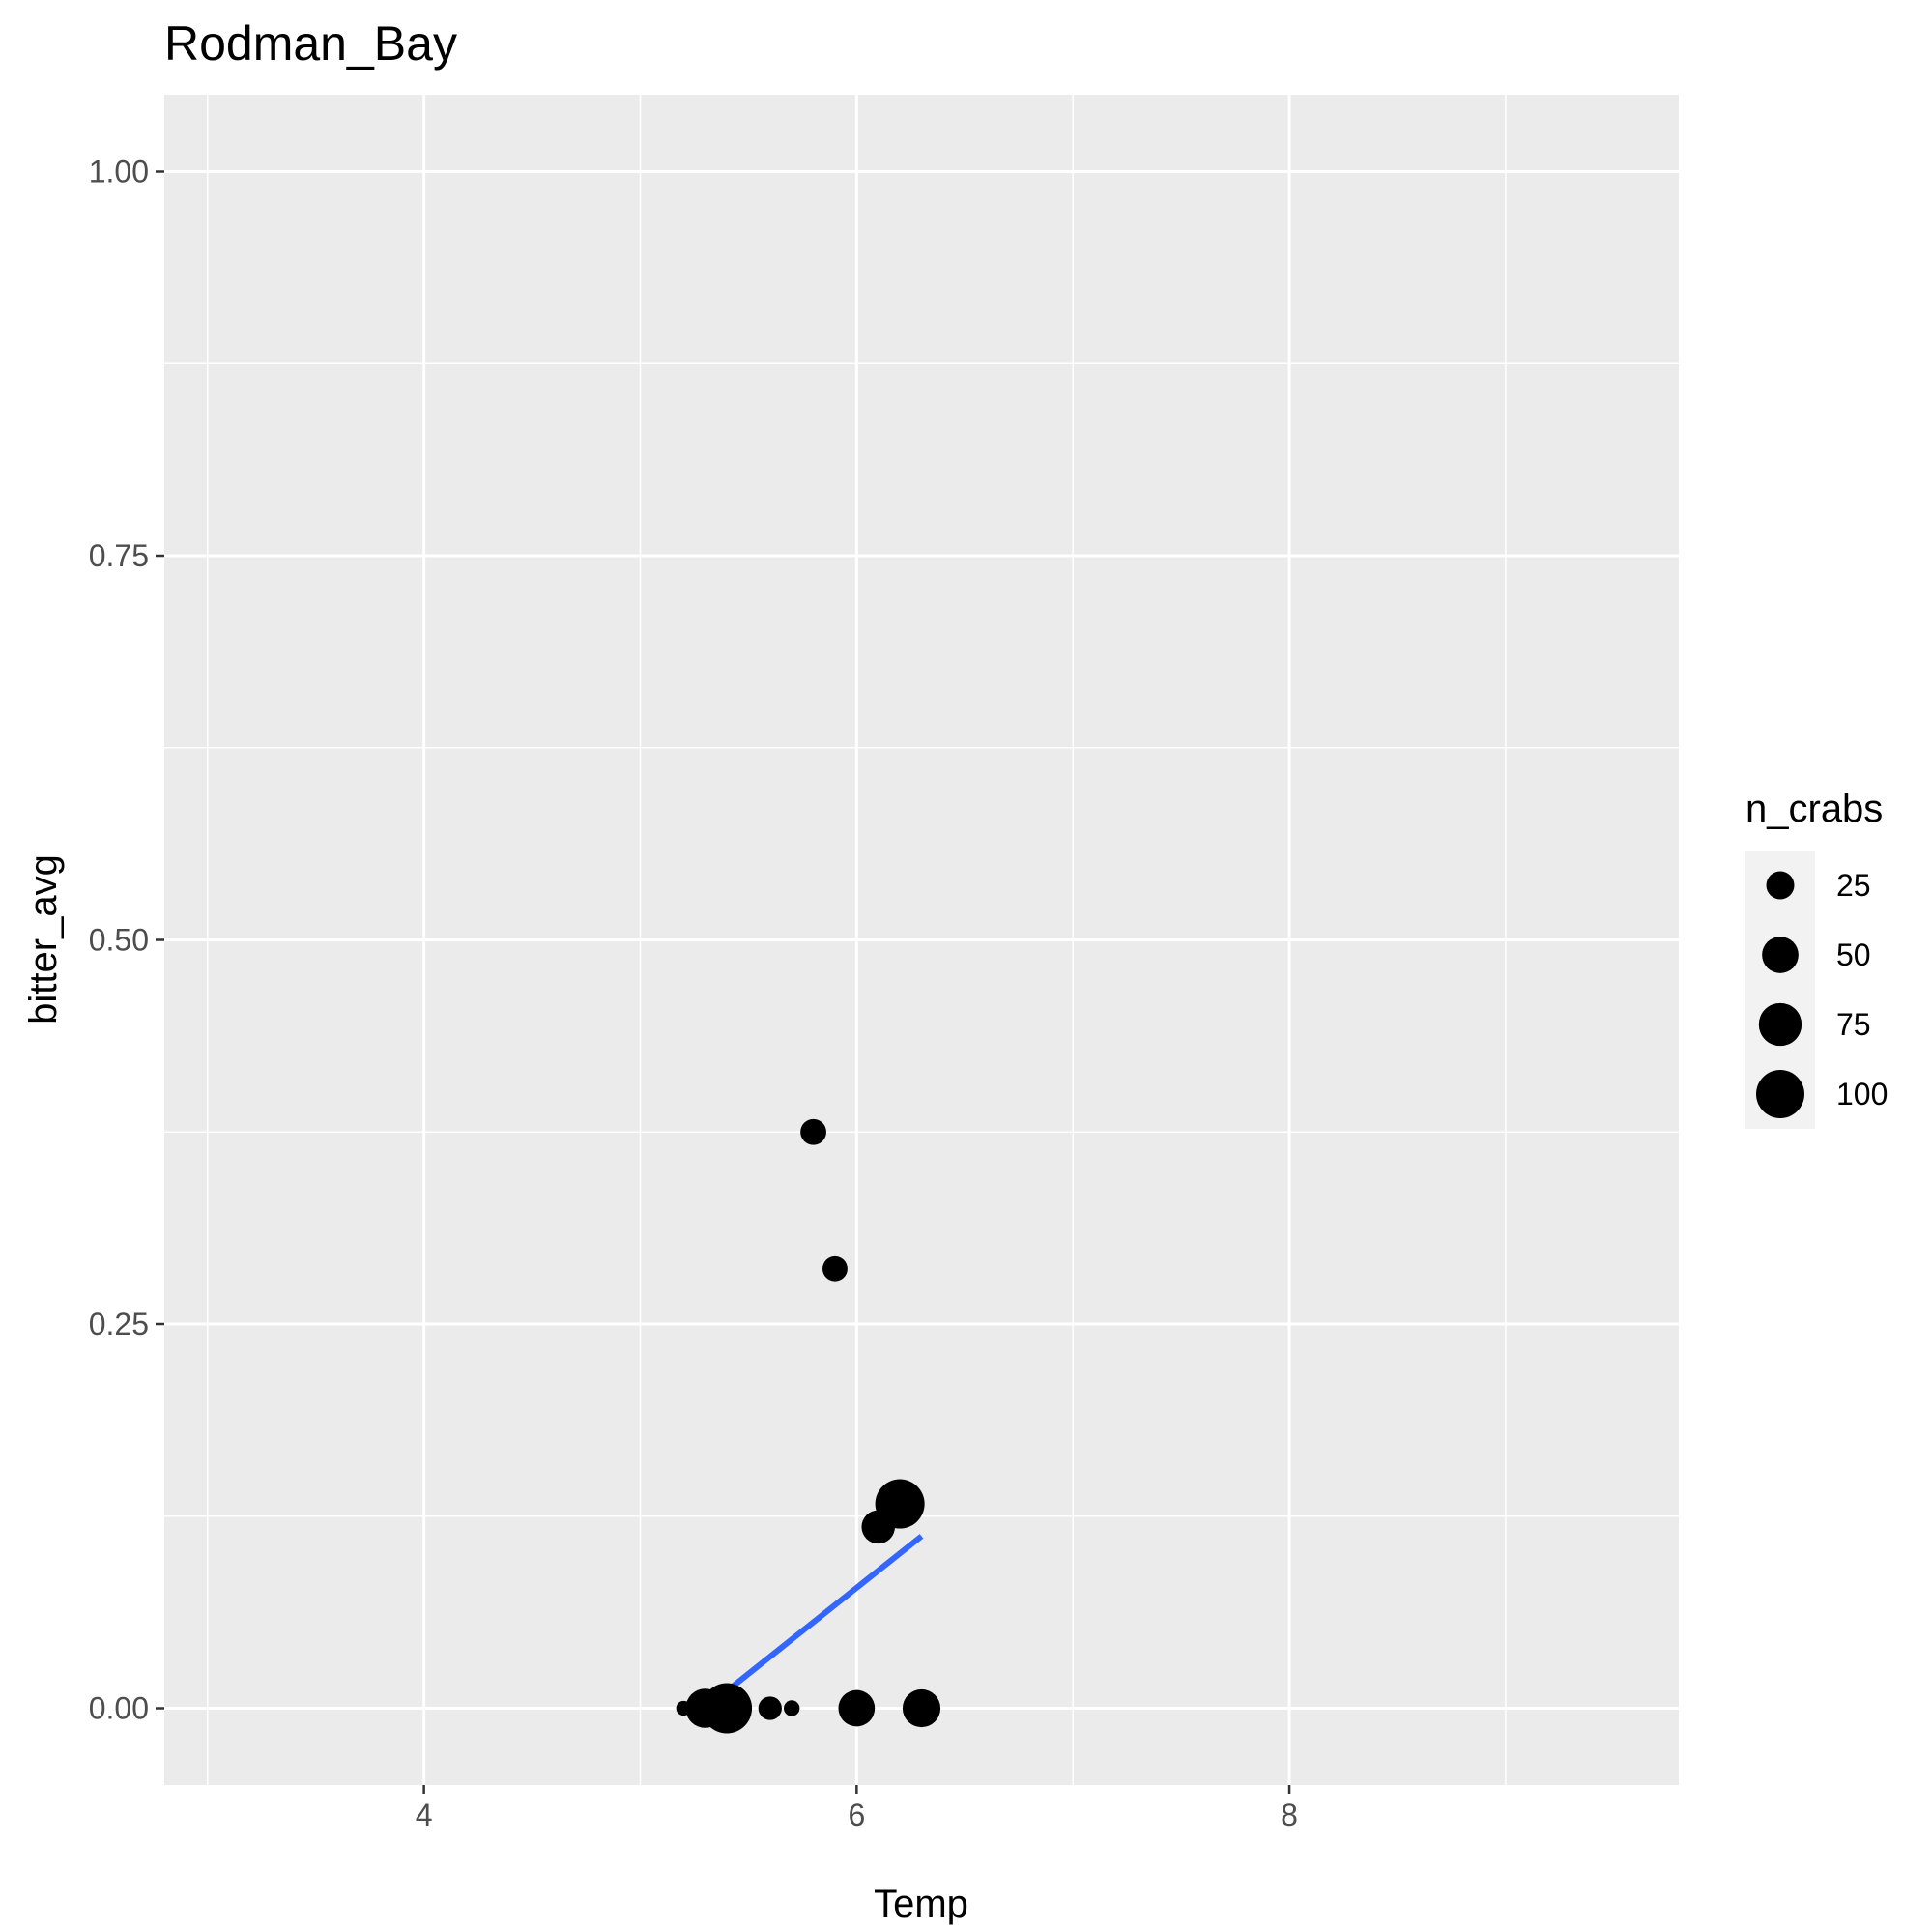 The image size is (1932, 1932). Describe the element at coordinates (119, 555) in the screenshot. I see `y-tick-label: 0.75` at that location.